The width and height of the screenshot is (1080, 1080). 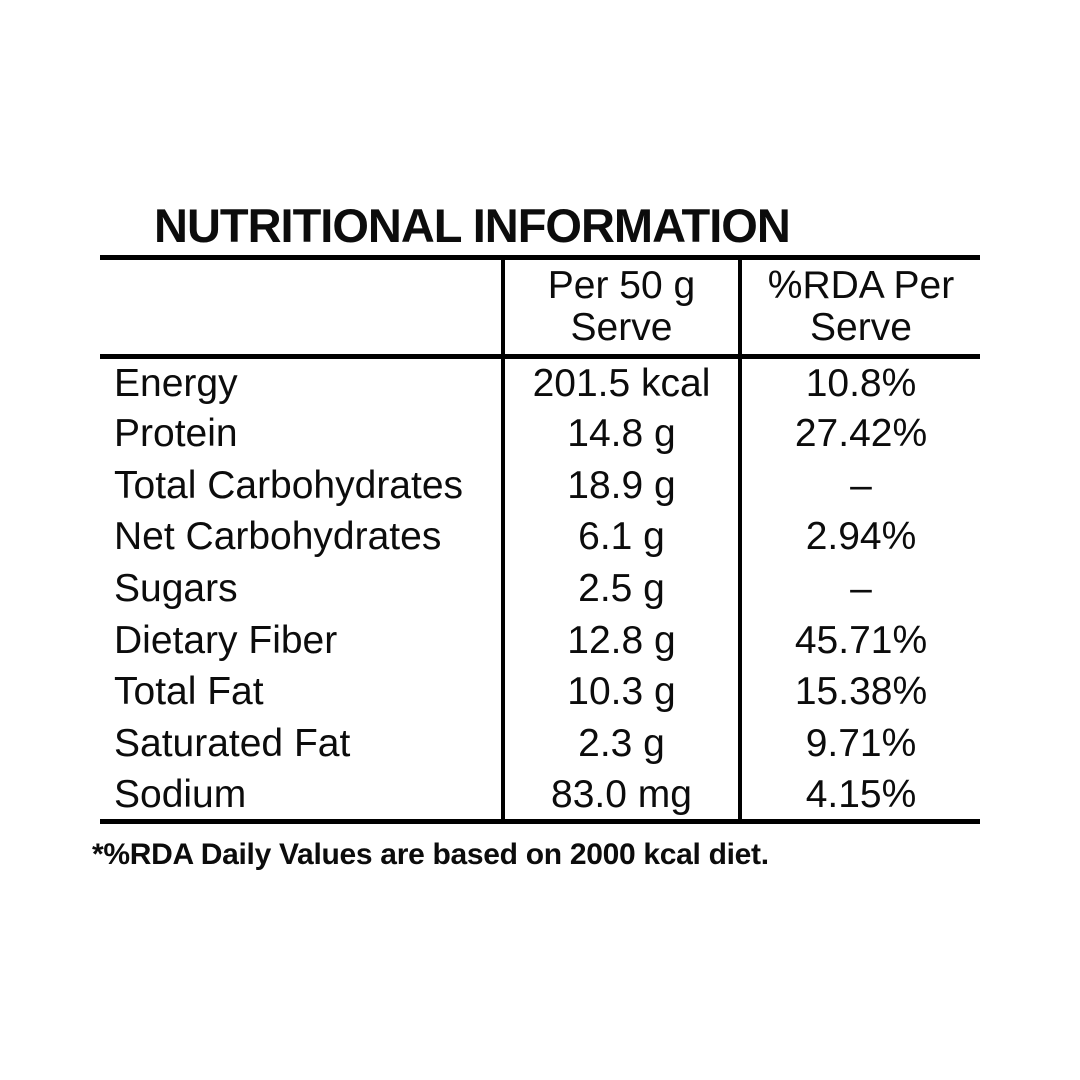 What do you see at coordinates (861, 744) in the screenshot?
I see `nutrient-rda: 9.71%` at bounding box center [861, 744].